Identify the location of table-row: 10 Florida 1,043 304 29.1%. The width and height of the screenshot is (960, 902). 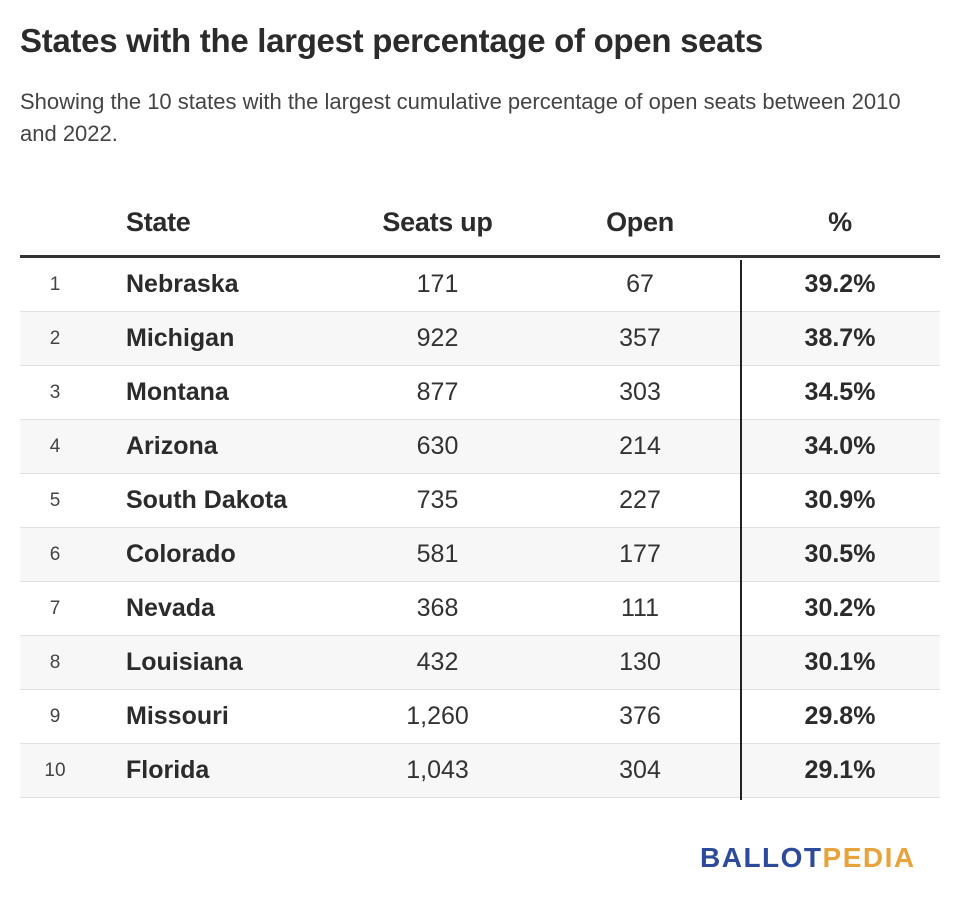
(480, 771).